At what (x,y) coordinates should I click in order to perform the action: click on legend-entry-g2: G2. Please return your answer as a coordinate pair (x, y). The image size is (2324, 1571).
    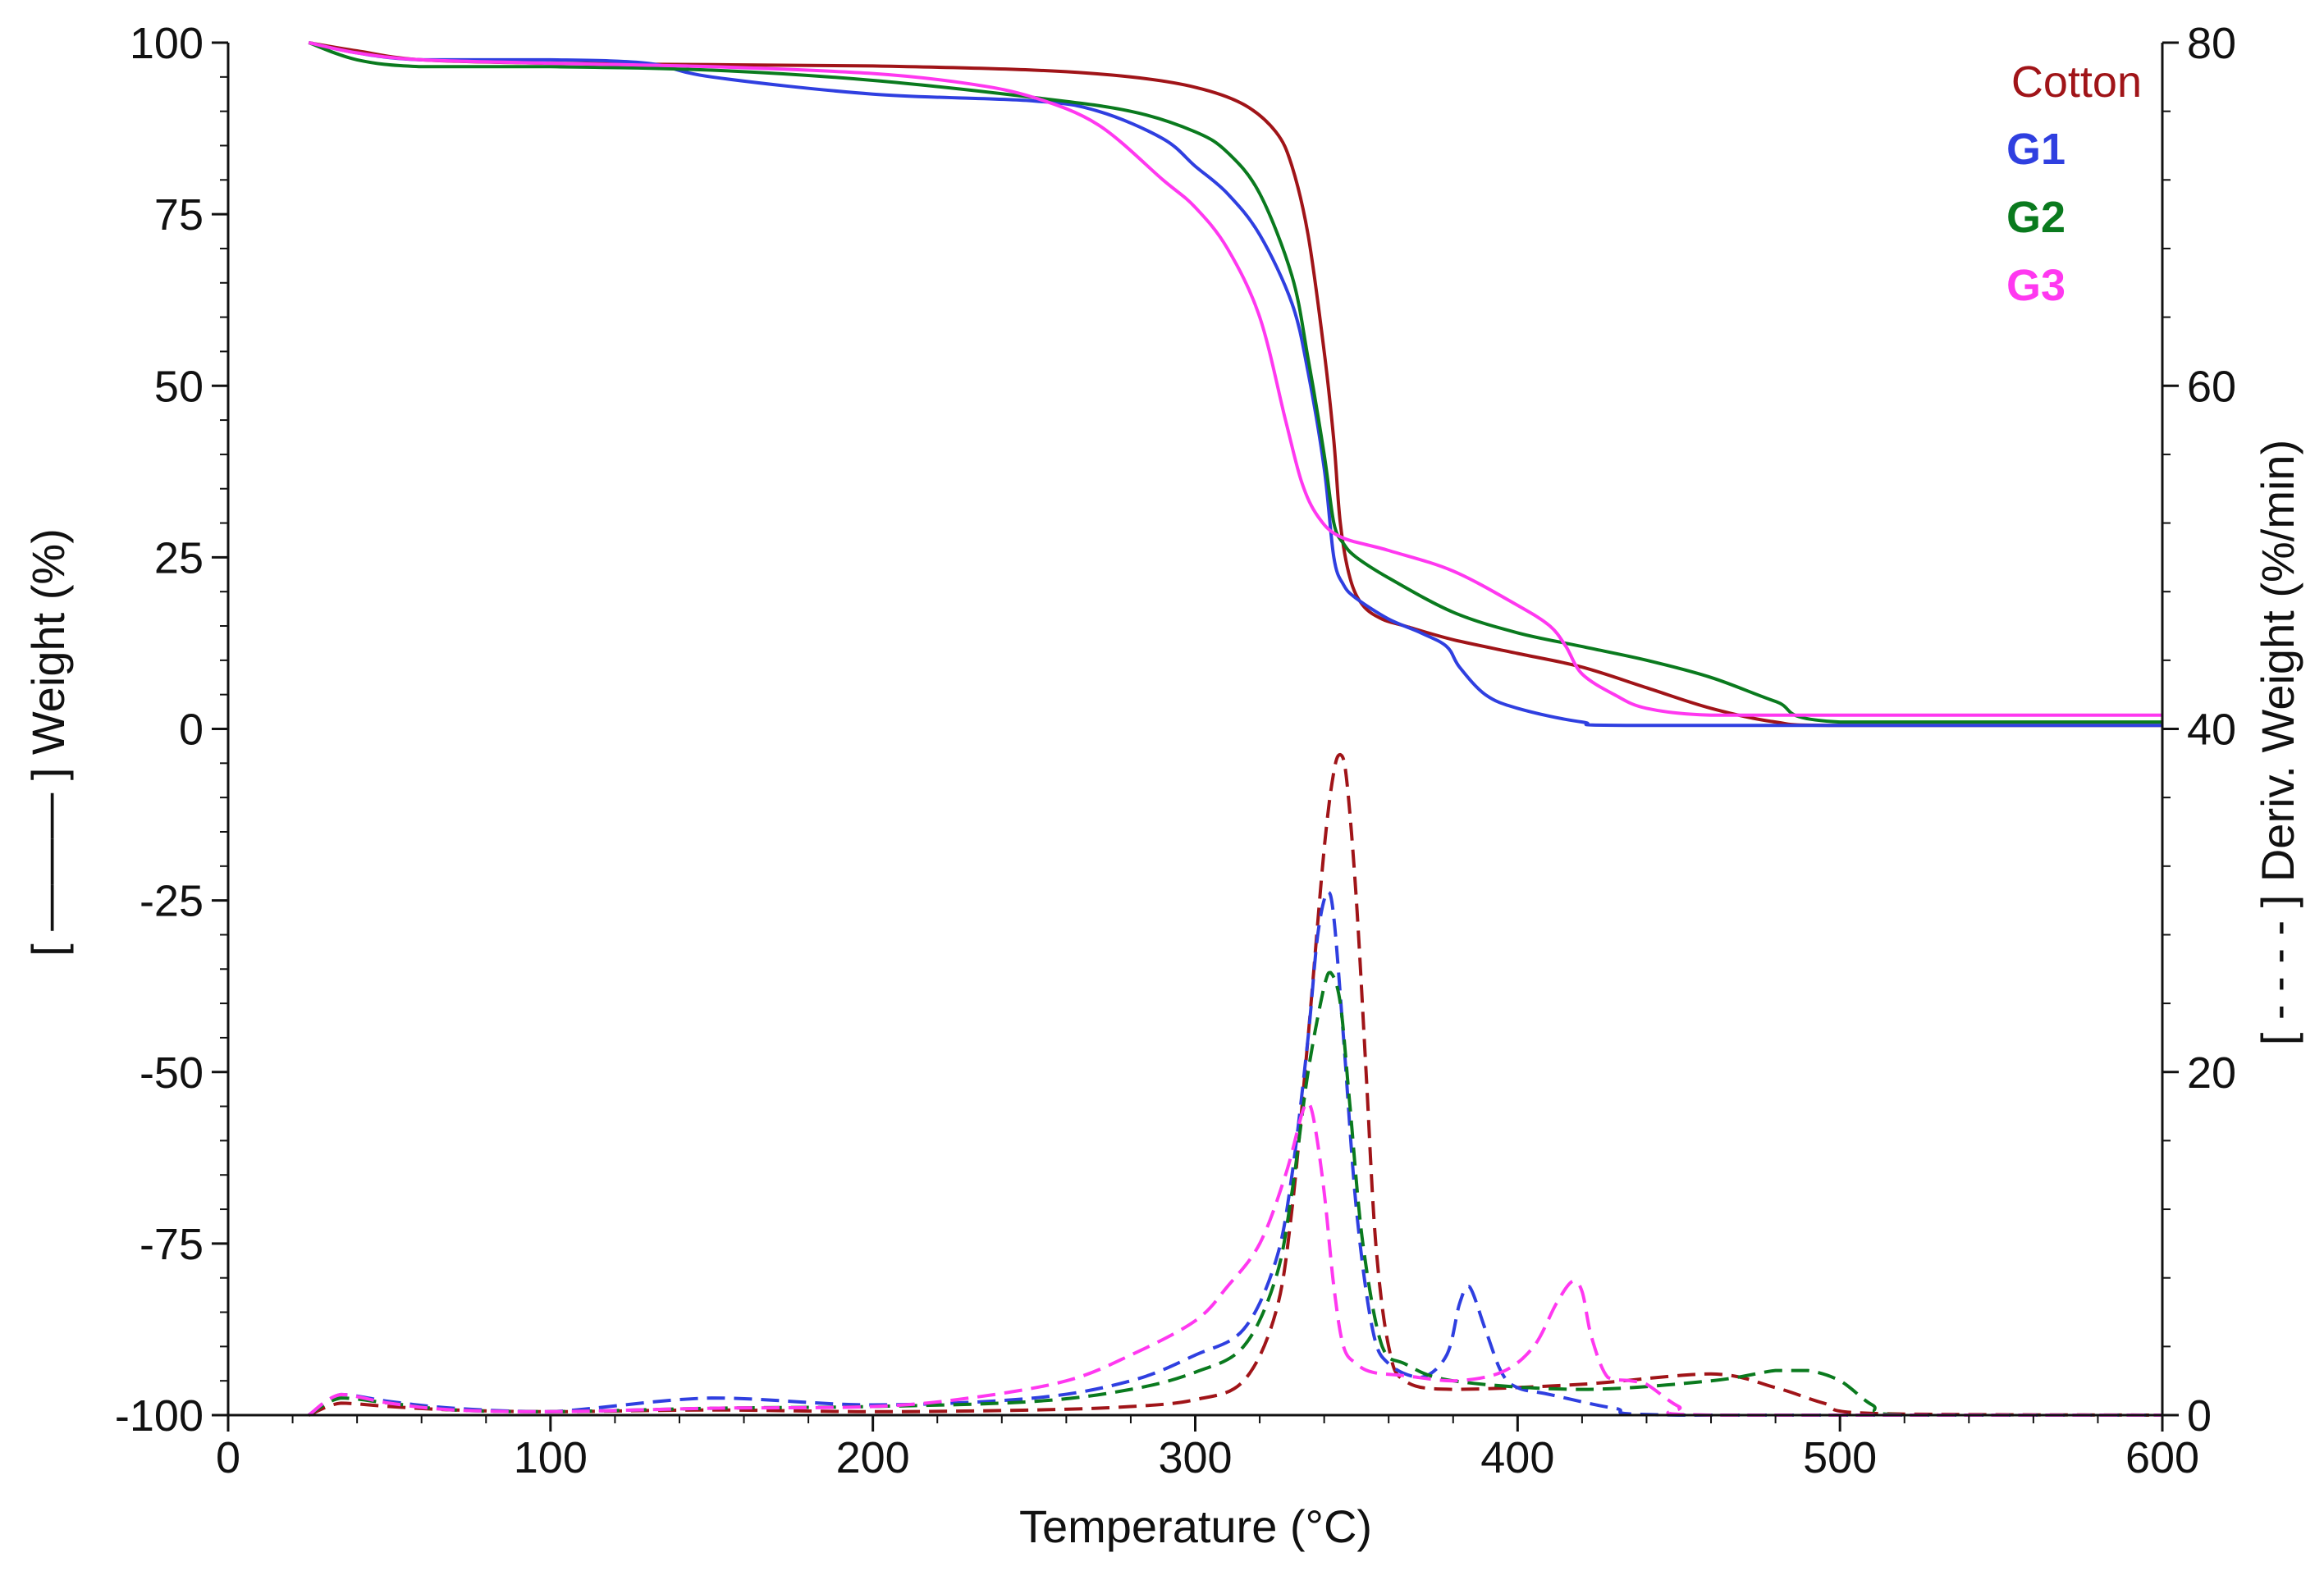
    Looking at the image, I should click on (2036, 217).